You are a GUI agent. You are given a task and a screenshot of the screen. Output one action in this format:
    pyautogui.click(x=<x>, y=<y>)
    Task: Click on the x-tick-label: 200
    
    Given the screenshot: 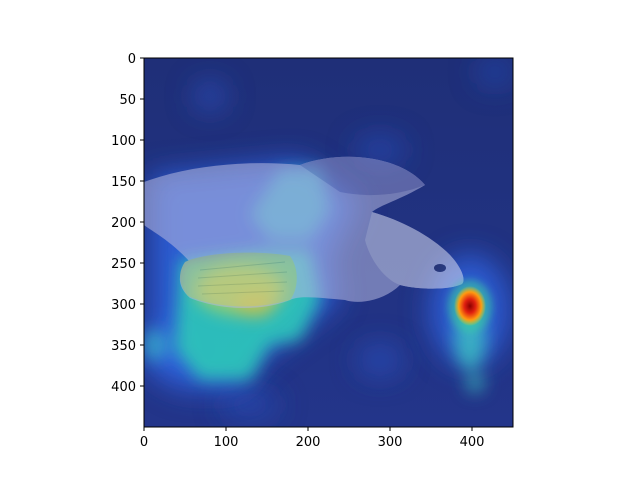 What is the action you would take?
    pyautogui.click(x=308, y=442)
    